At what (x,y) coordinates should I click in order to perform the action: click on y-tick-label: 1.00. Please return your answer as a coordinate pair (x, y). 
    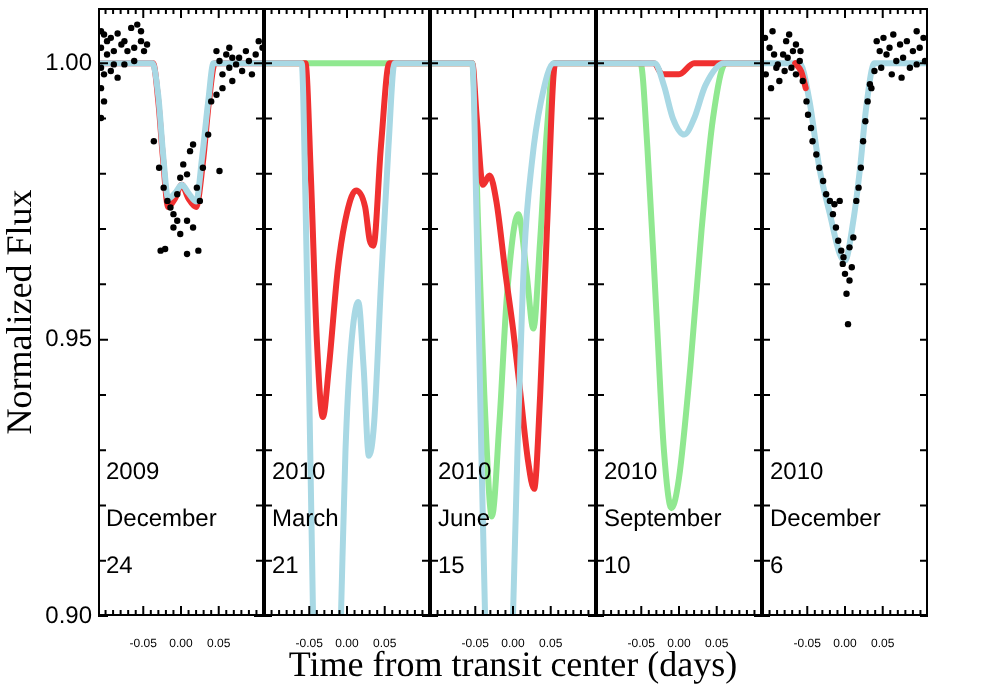
    Looking at the image, I should click on (69, 61).